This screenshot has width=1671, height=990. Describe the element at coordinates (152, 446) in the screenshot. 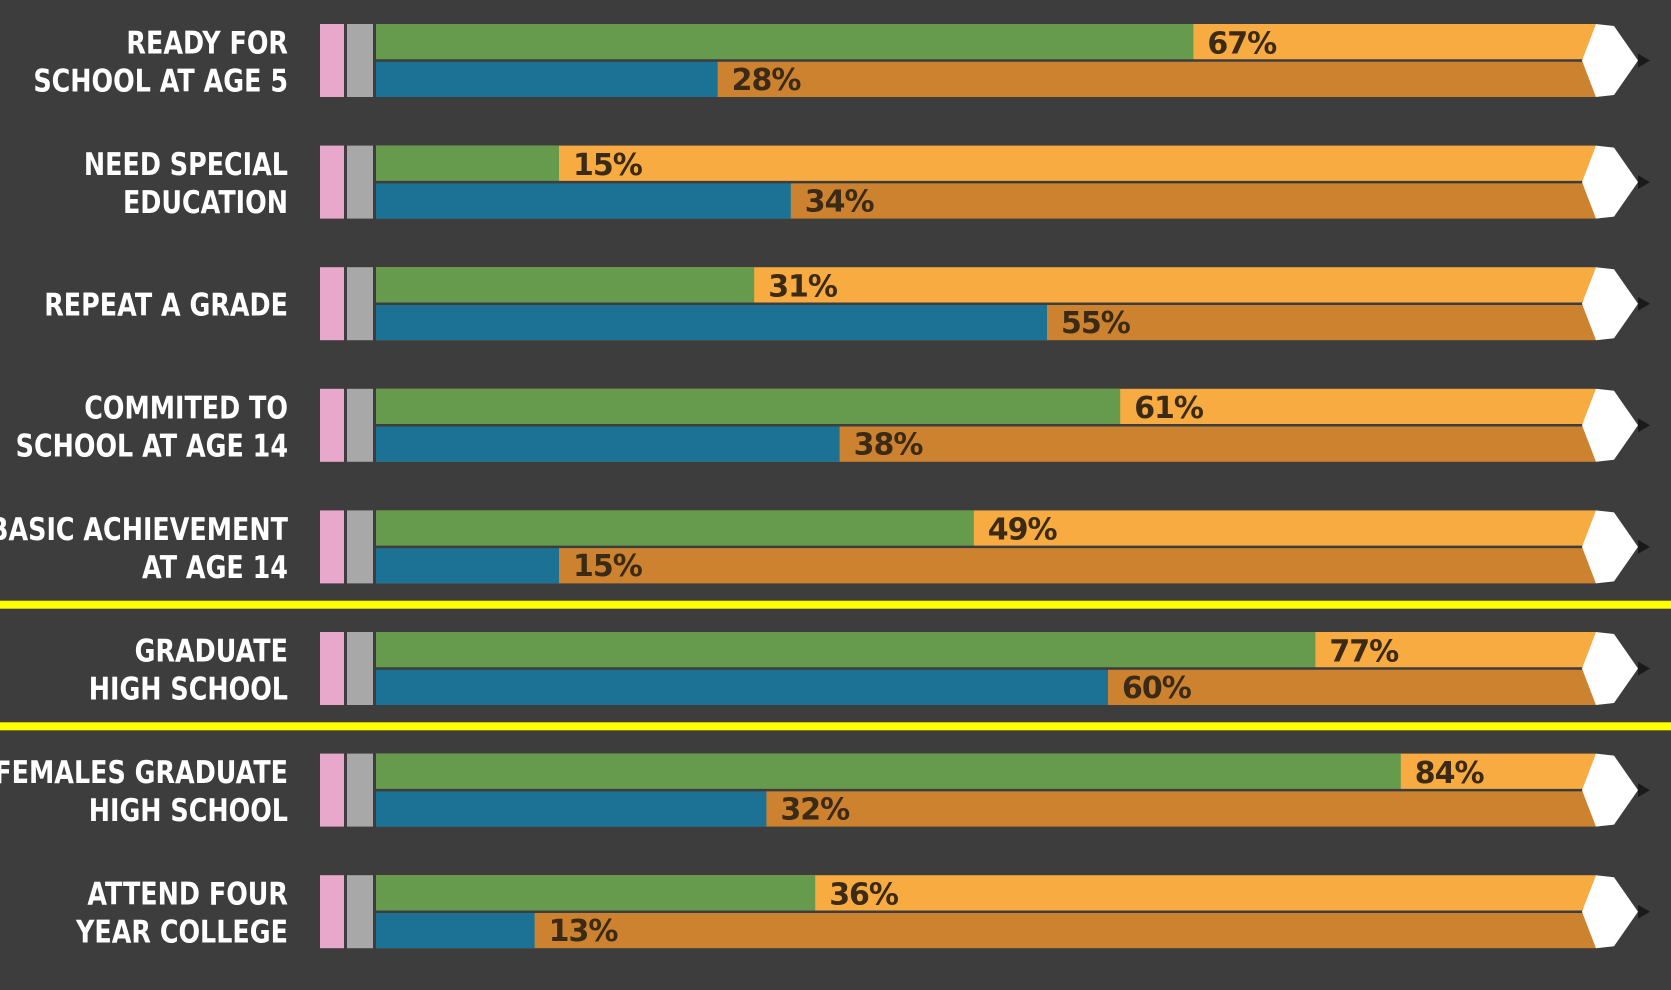

I see `category-label: SCHOOL AT AGE 14` at that location.